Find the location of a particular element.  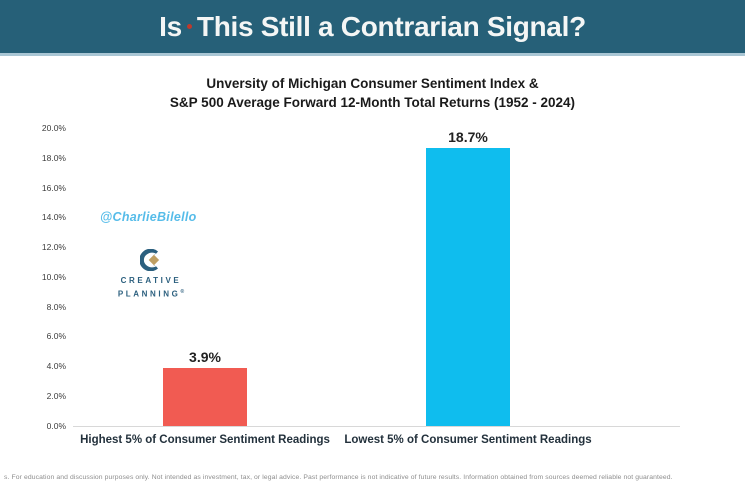

creative-planning-logo: CREATIVE PLANNING® is located at coordinates (151, 274).